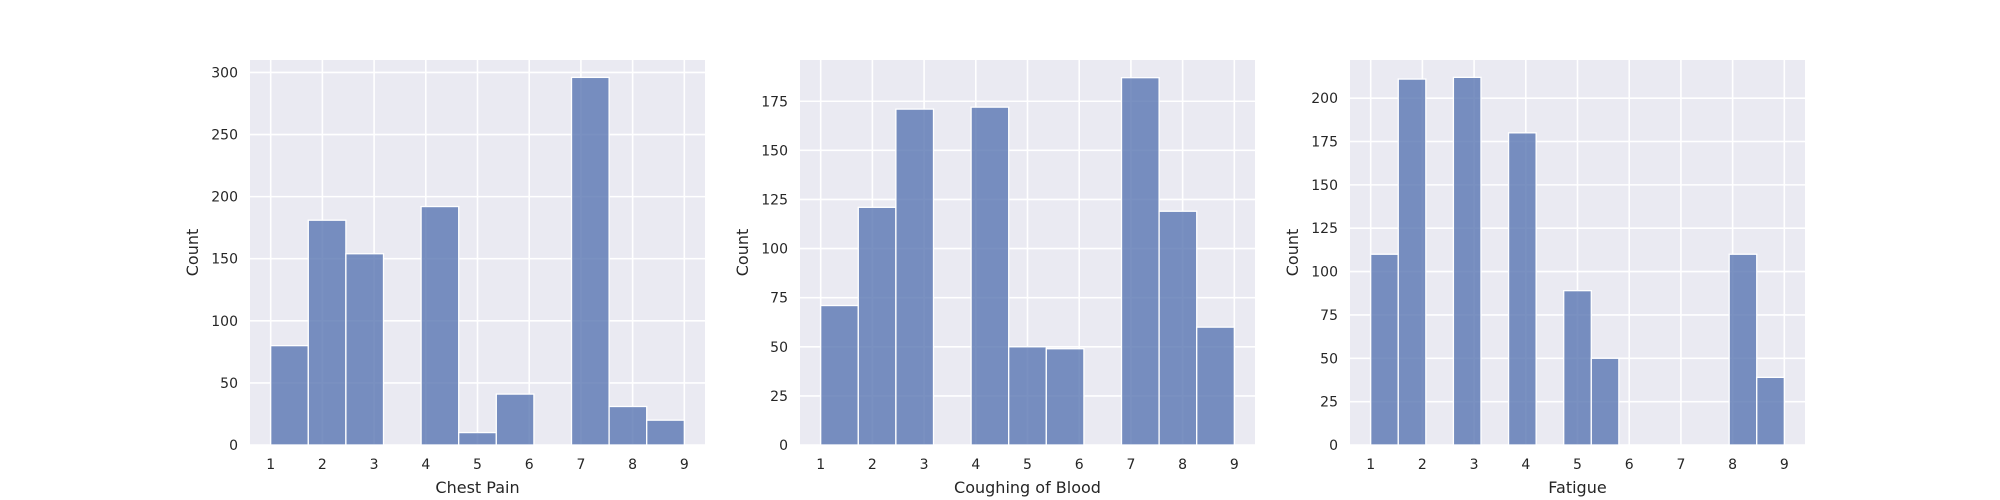 Image resolution: width=2000 pixels, height=500 pixels. Describe the element at coordinates (224, 136) in the screenshot. I see `y-tick-label: 250` at that location.